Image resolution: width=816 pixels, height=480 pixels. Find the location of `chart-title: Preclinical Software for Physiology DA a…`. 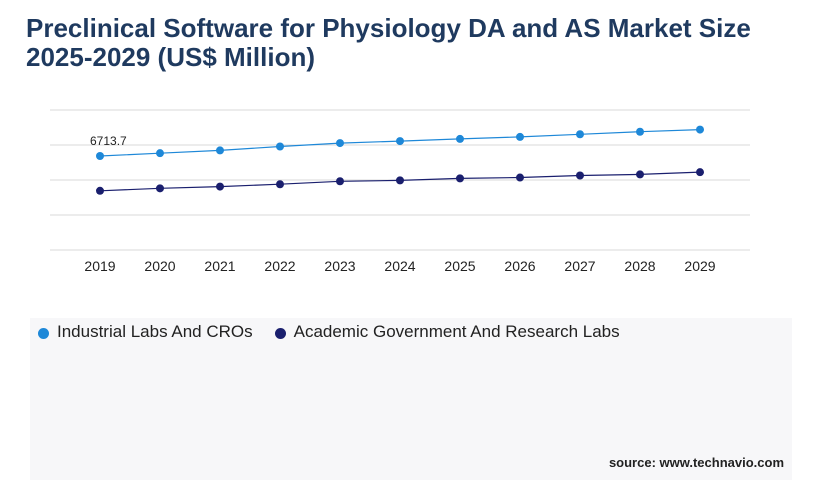

chart-title: Preclinical Software for Physiology DA a… is located at coordinates (388, 42).